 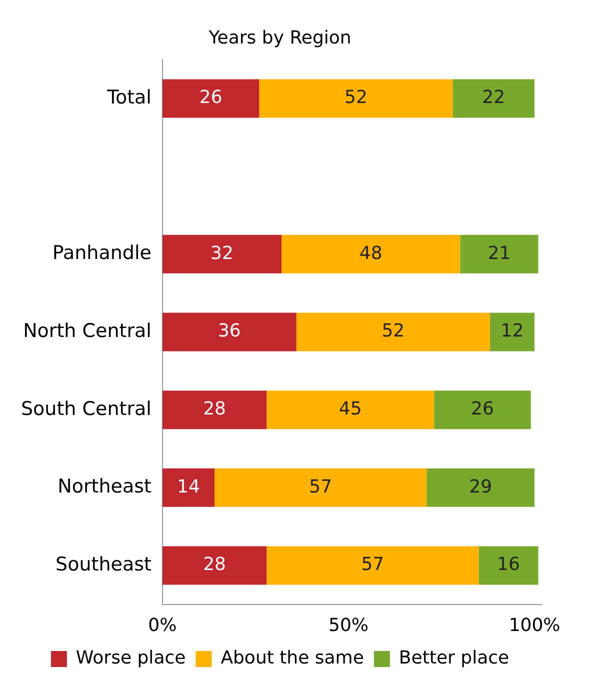 What do you see at coordinates (280, 37) in the screenshot?
I see `chart-title: Years by Region` at bounding box center [280, 37].